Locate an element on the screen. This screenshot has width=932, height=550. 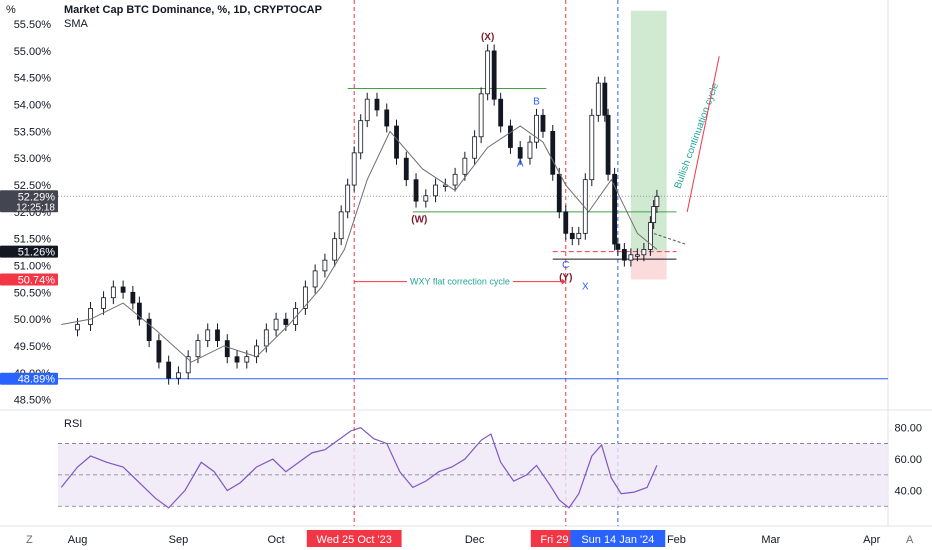
auto-scale-control: A is located at coordinates (910, 540).